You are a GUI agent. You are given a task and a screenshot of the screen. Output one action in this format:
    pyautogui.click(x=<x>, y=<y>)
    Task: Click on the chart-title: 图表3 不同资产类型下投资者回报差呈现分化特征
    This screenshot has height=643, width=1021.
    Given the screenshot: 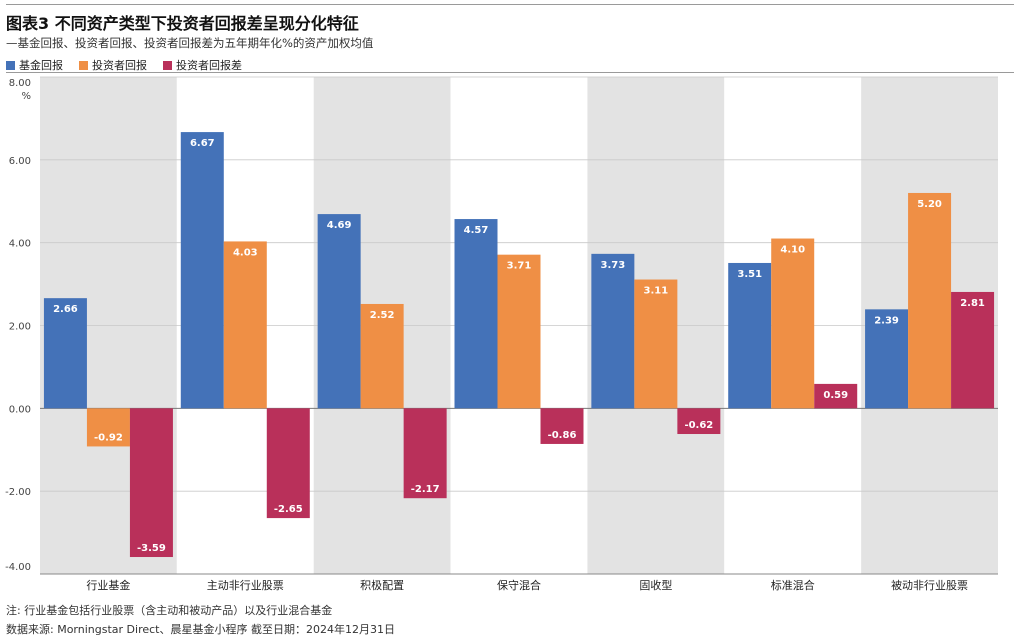 What is the action you would take?
    pyautogui.click(x=182, y=23)
    